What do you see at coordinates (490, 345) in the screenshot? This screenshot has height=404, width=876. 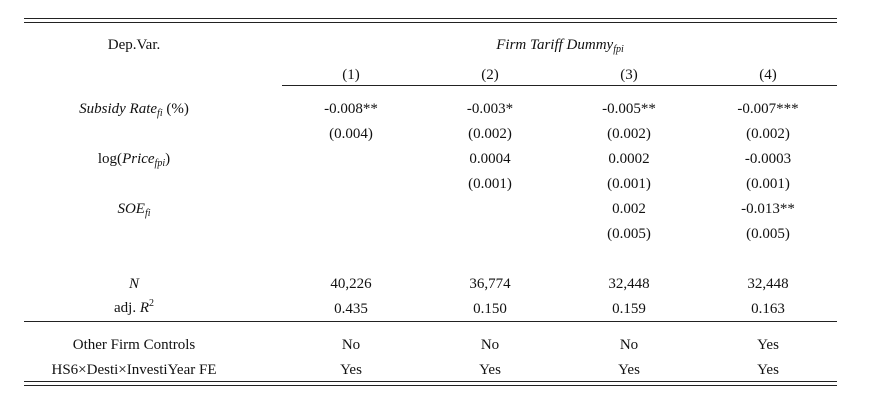 I see `firm-controls-2: No` at bounding box center [490, 345].